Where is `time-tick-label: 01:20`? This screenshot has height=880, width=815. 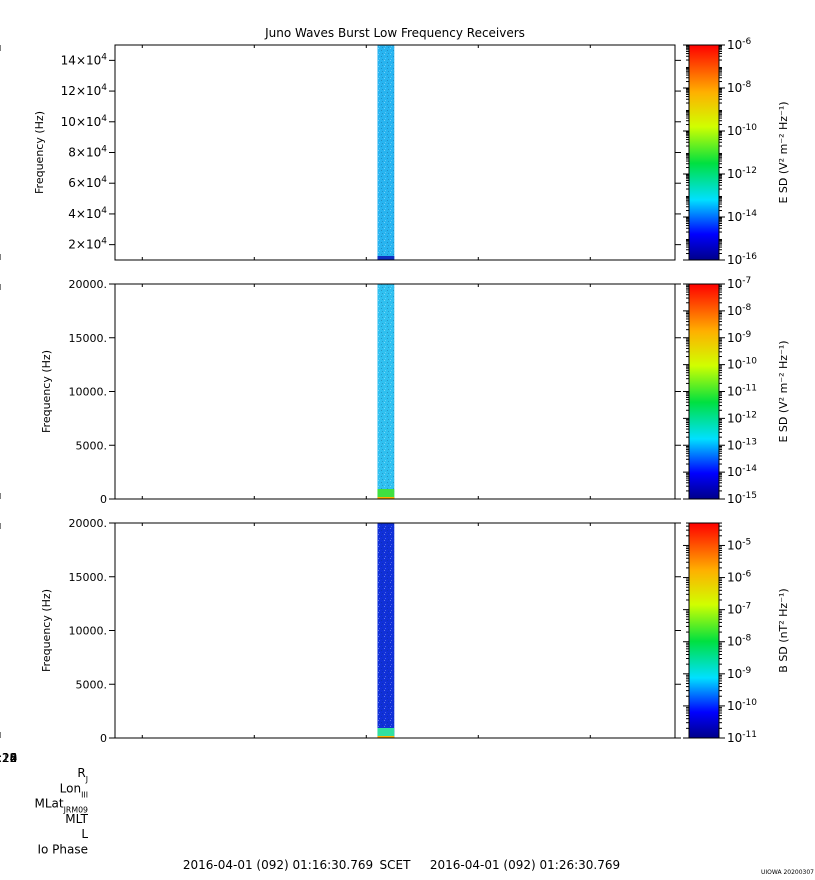 time-tick-label: 01:20 is located at coordinates (8, 758).